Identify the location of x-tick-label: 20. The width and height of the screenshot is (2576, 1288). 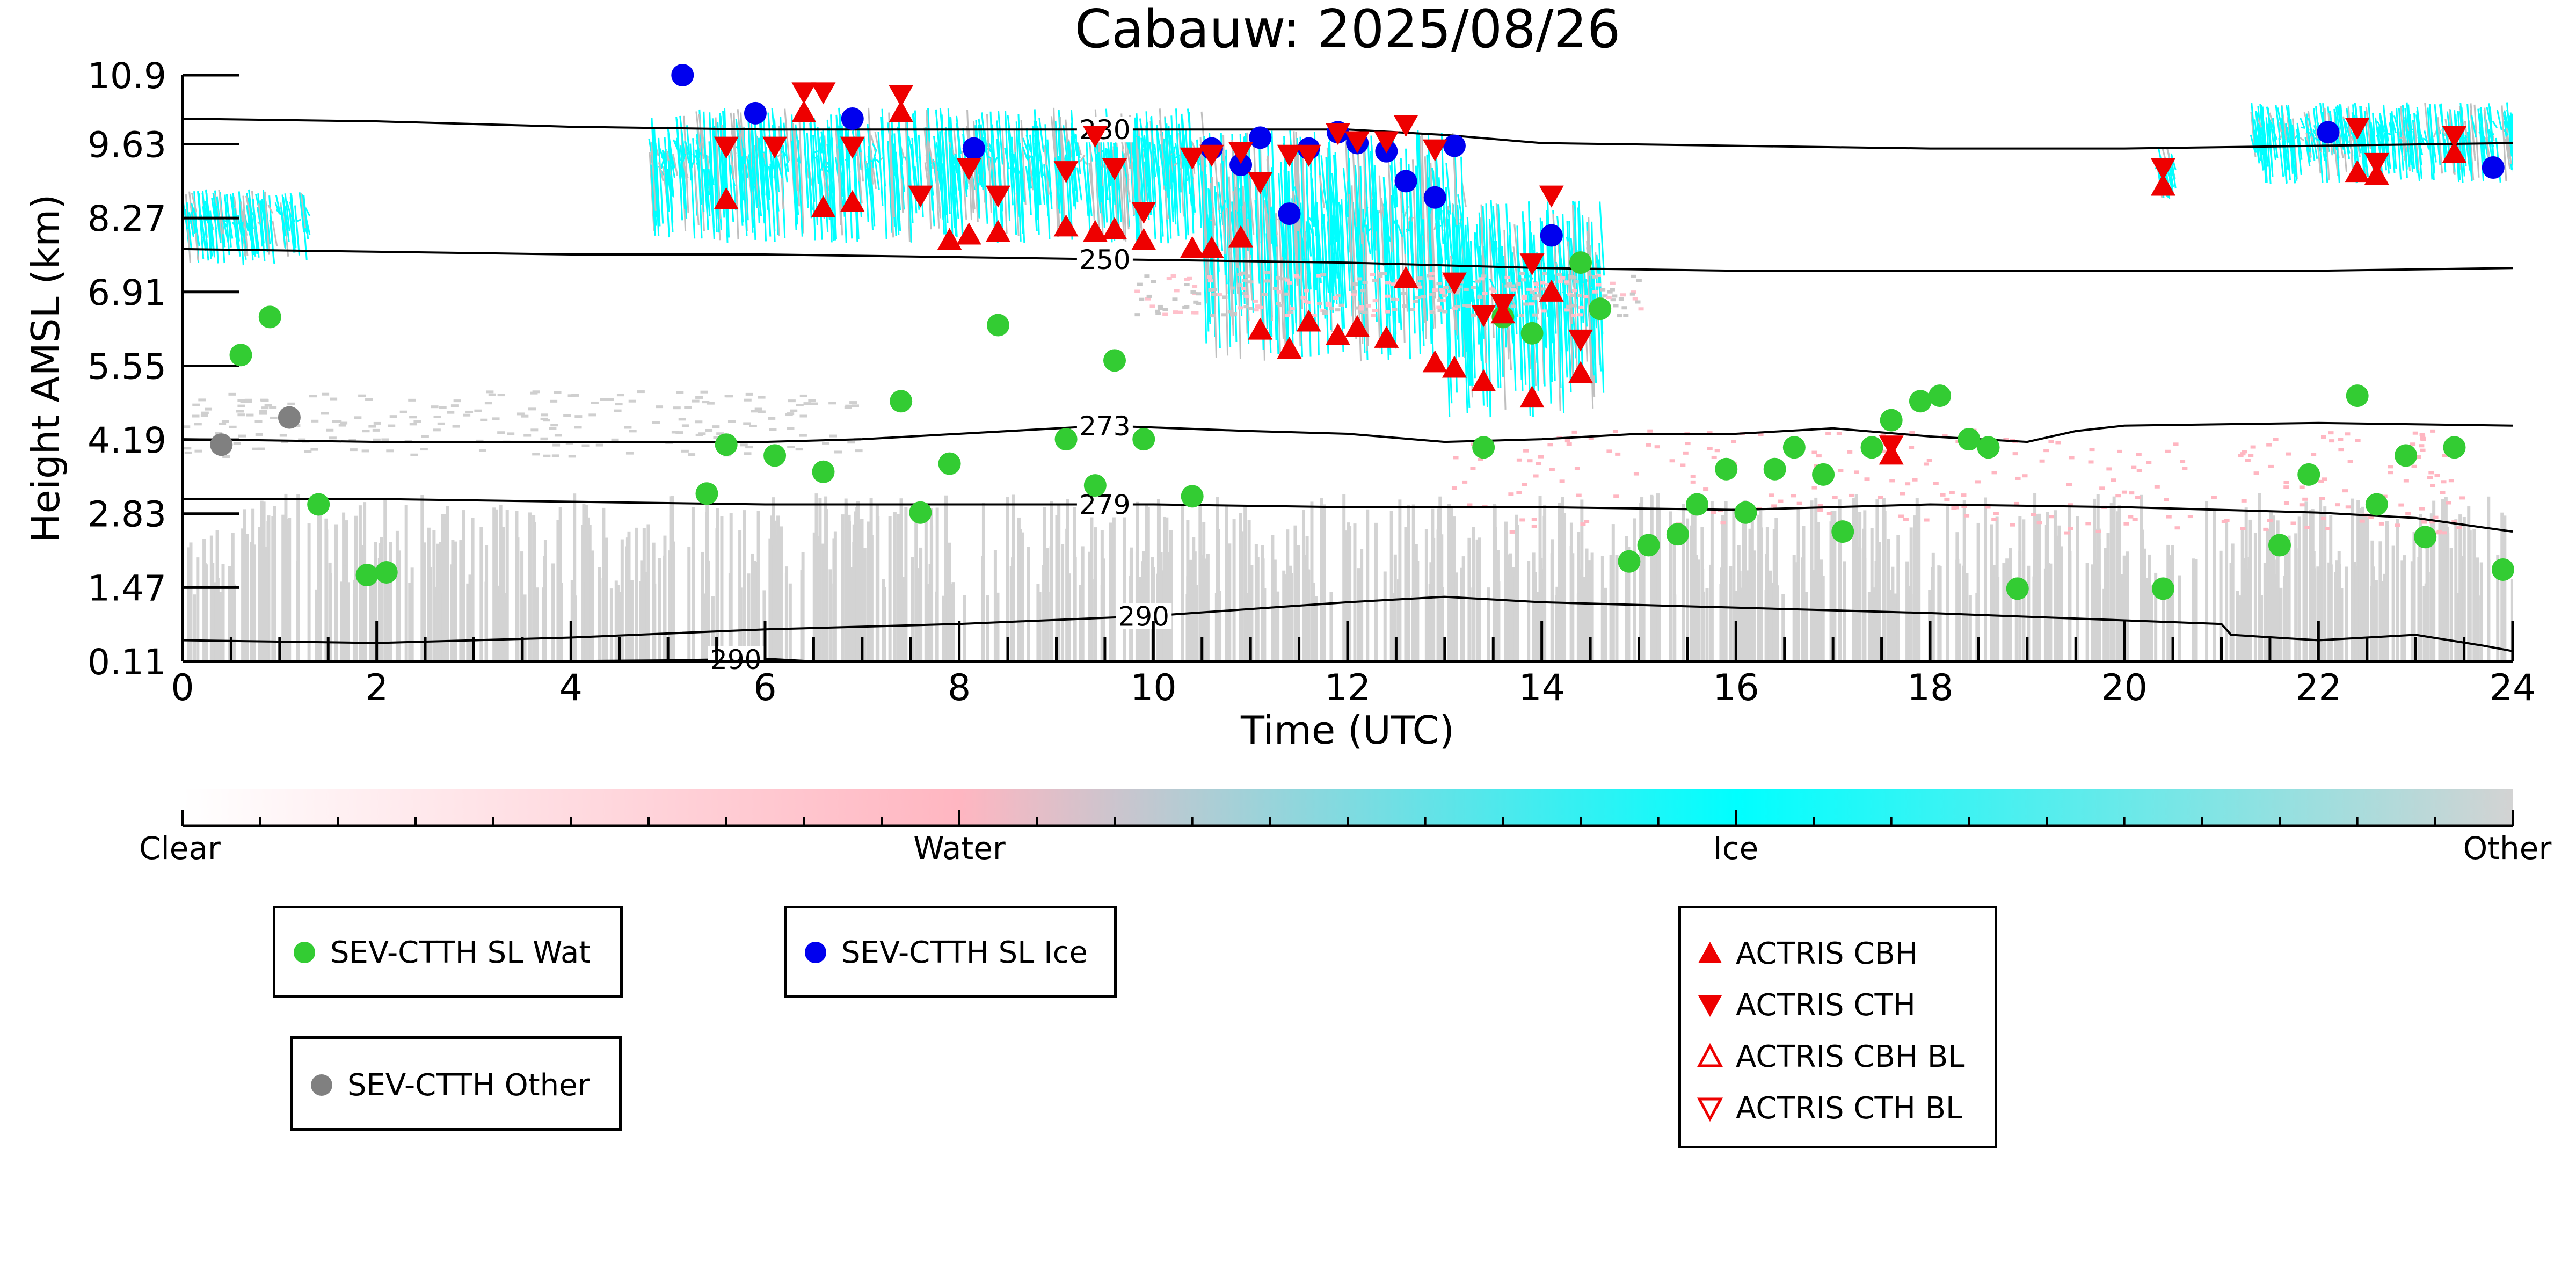
(2124, 688).